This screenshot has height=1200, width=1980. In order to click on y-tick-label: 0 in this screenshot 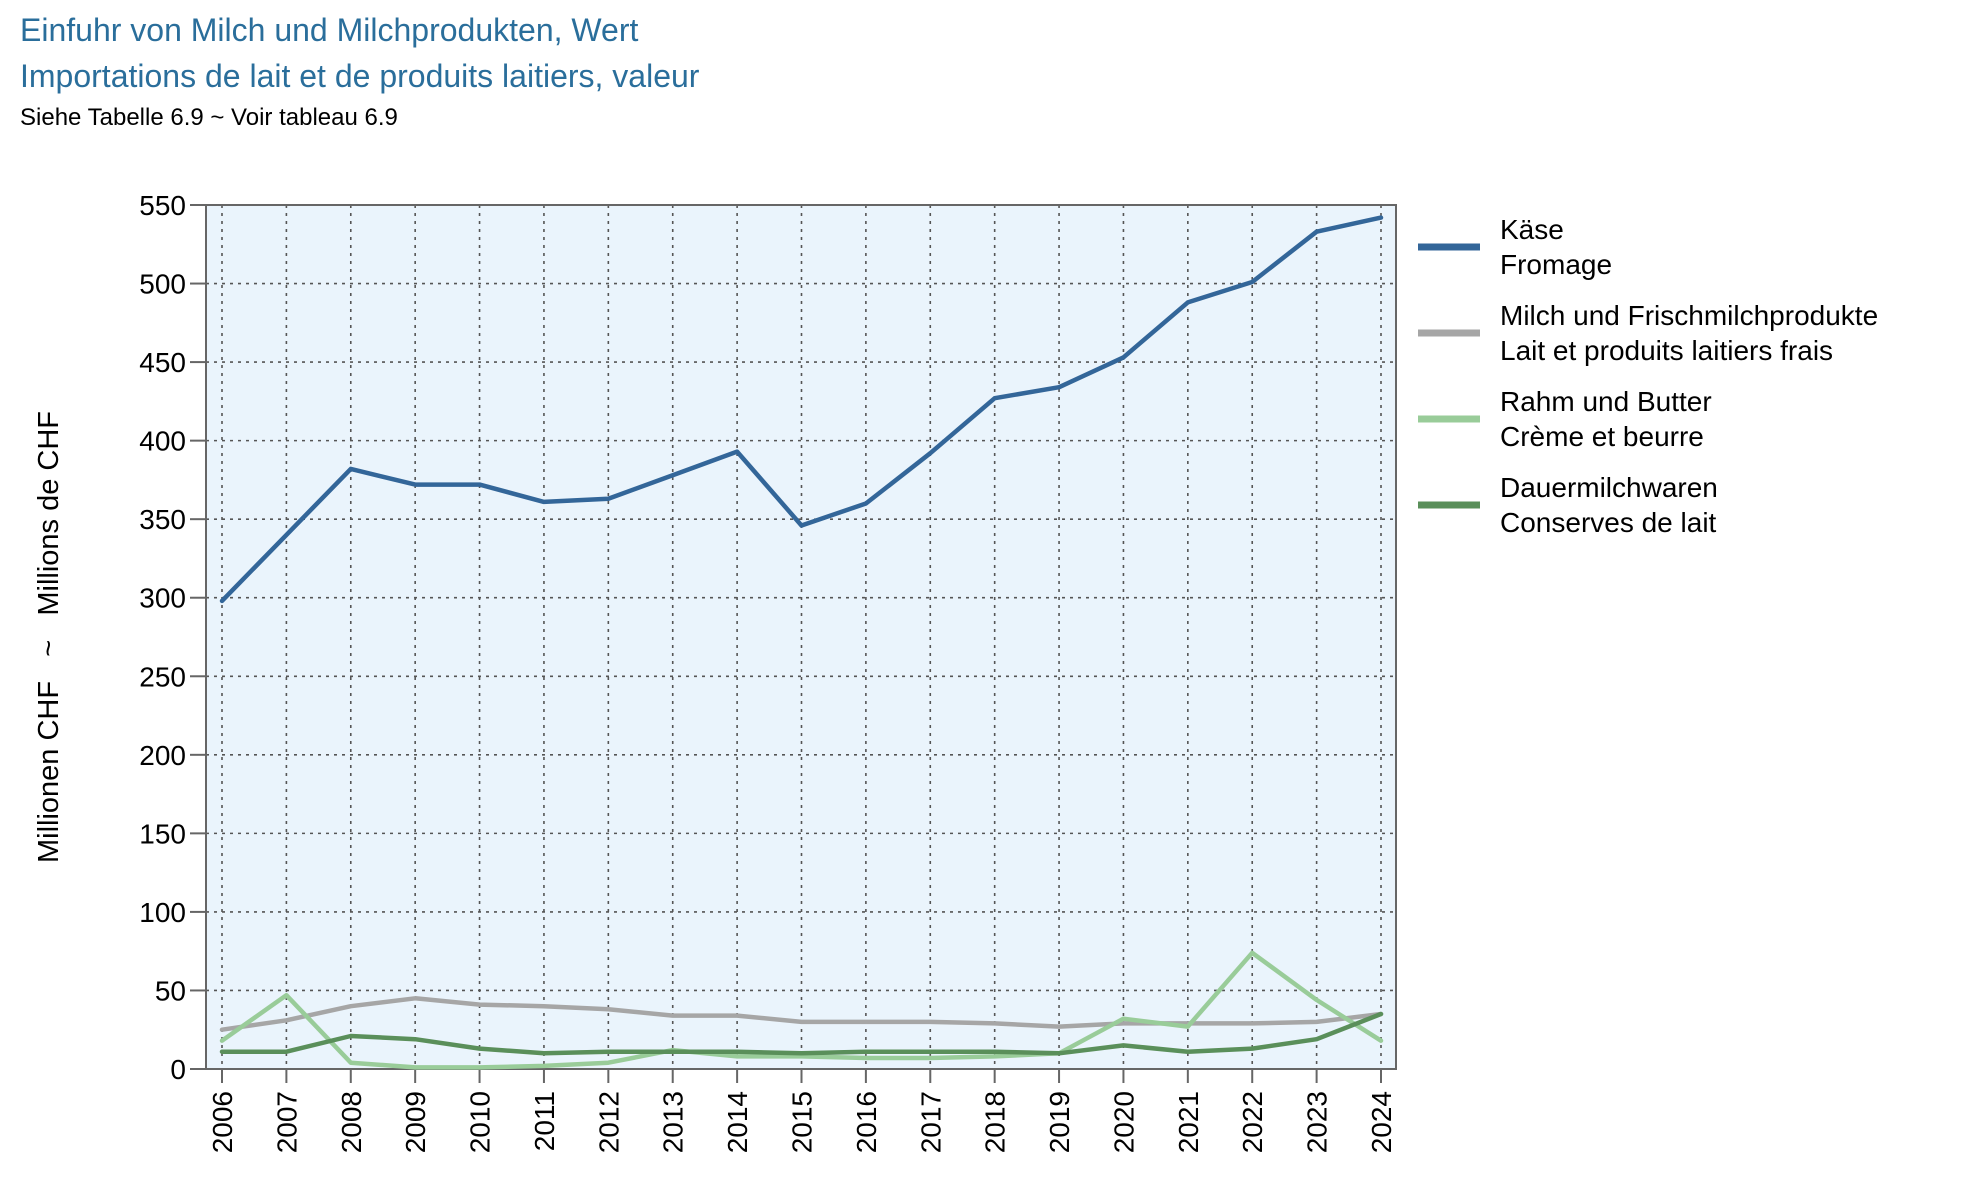, I will do `click(178, 1069)`.